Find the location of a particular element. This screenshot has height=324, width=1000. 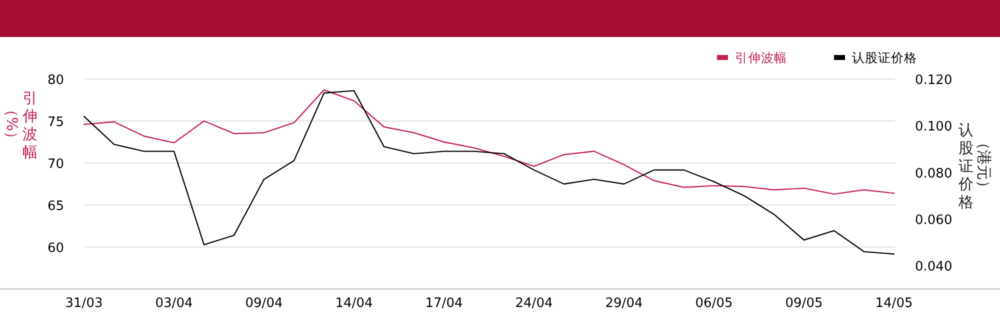

x-tick-label: 29/04 is located at coordinates (624, 303).